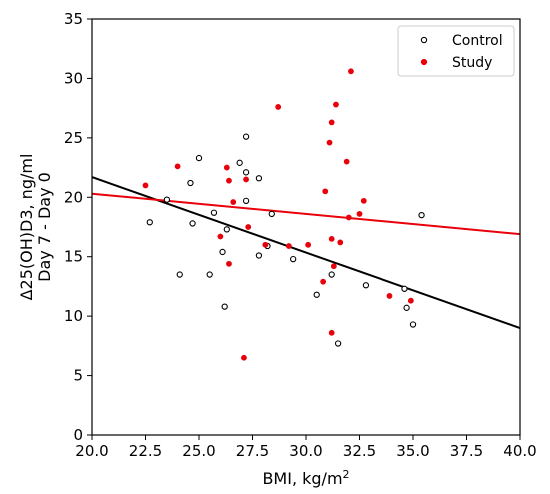 The image size is (550, 494). What do you see at coordinates (412, 451) in the screenshot?
I see `x-tick-label: 35.0` at bounding box center [412, 451].